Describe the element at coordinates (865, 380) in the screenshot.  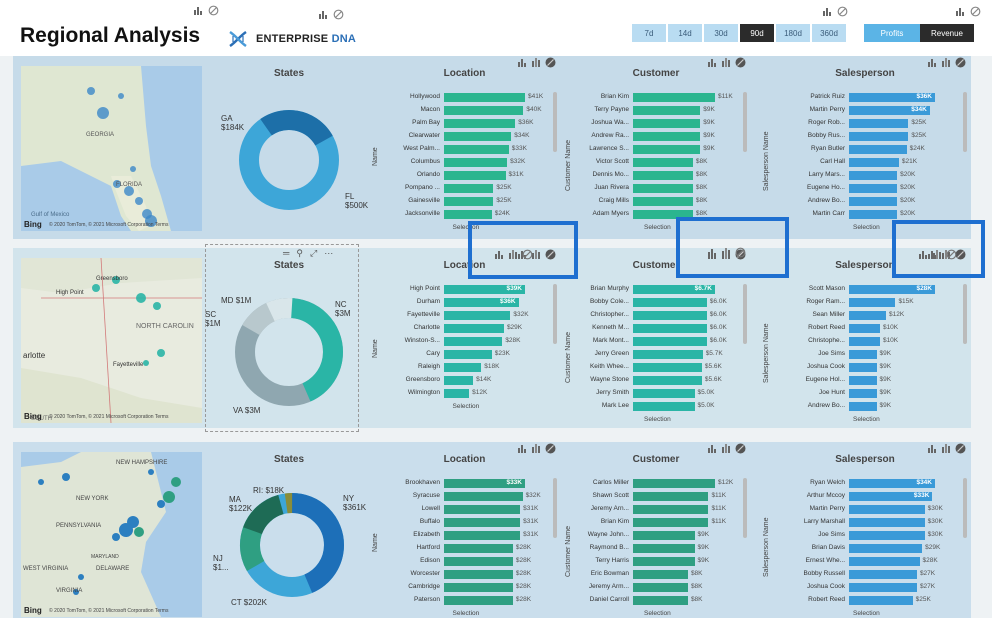
I see `bar-row: Eugene Hol... $9K` at that location.